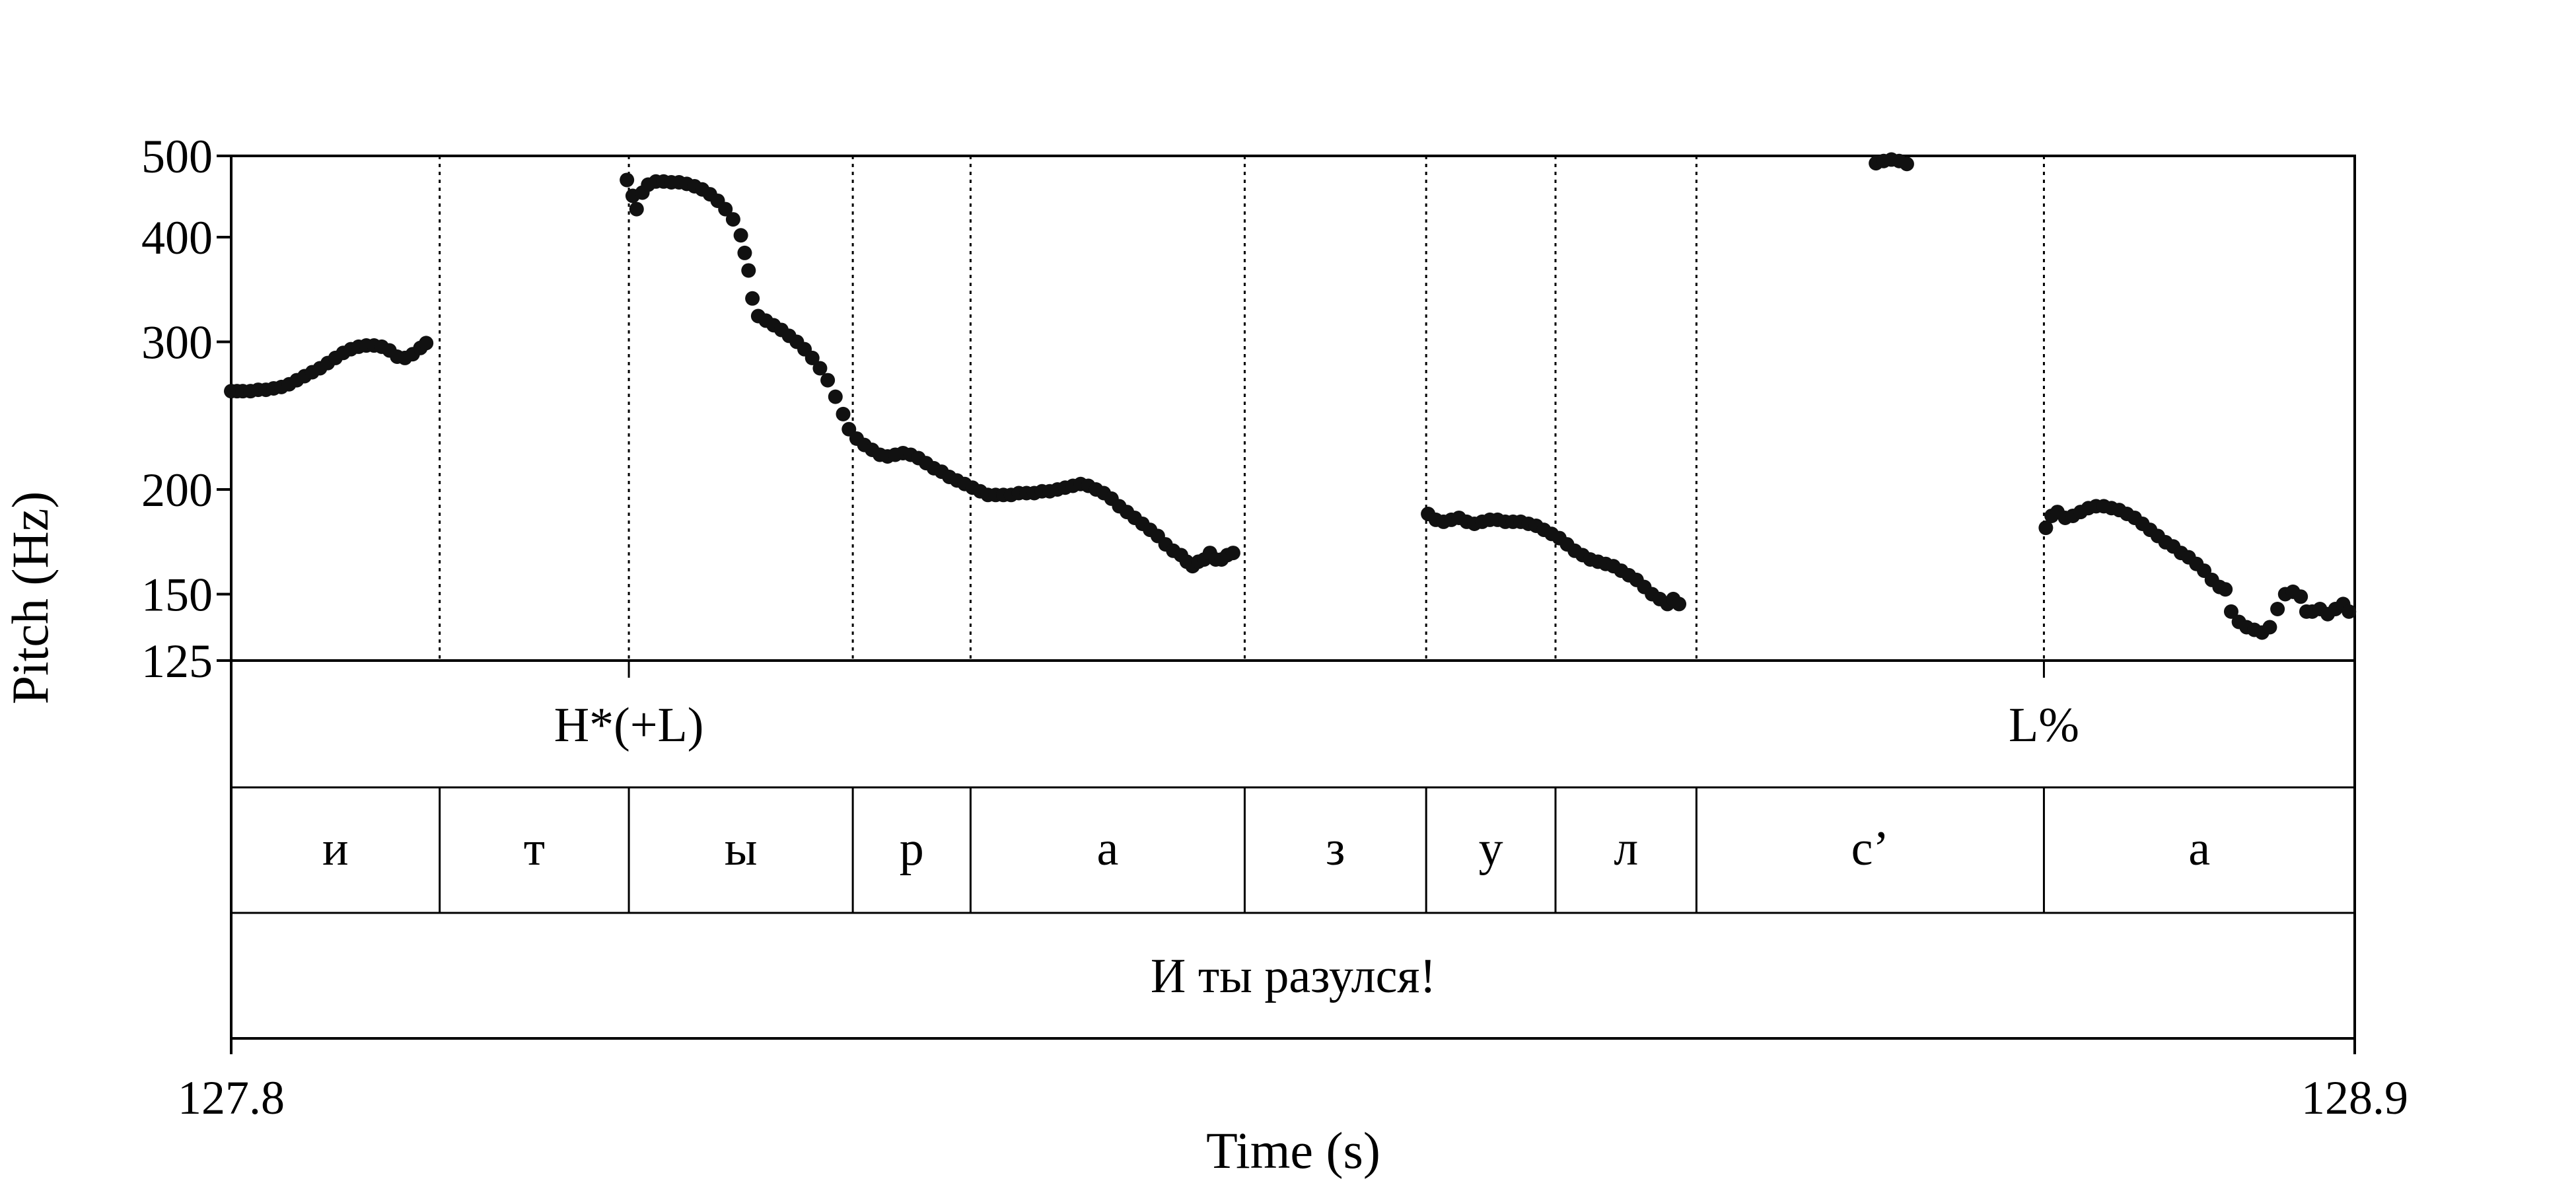 The width and height of the screenshot is (2576, 1189). I want to click on x-axis-label: Time (s), so click(1293, 1150).